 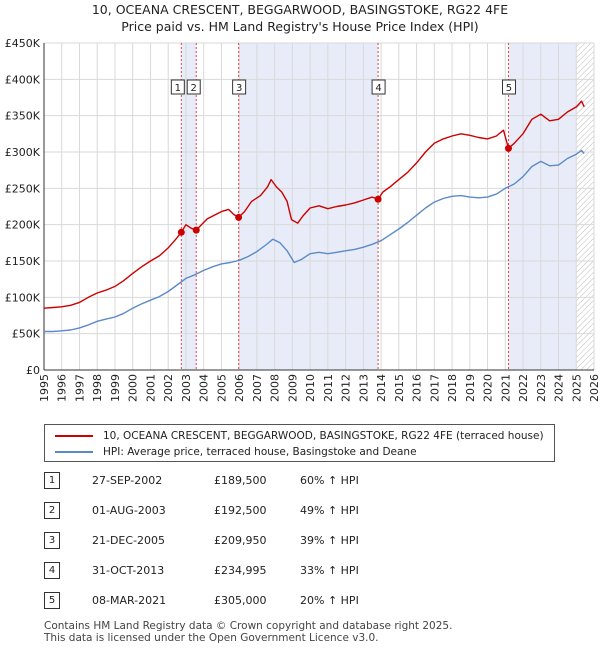 What do you see at coordinates (23, 152) in the screenshot?
I see `y-tick-label: £300K` at bounding box center [23, 152].